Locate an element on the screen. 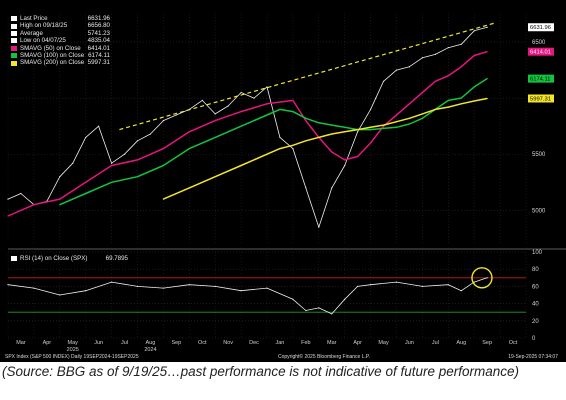 The height and width of the screenshot is (400, 566). legend-value: 6656.80 is located at coordinates (98, 26).